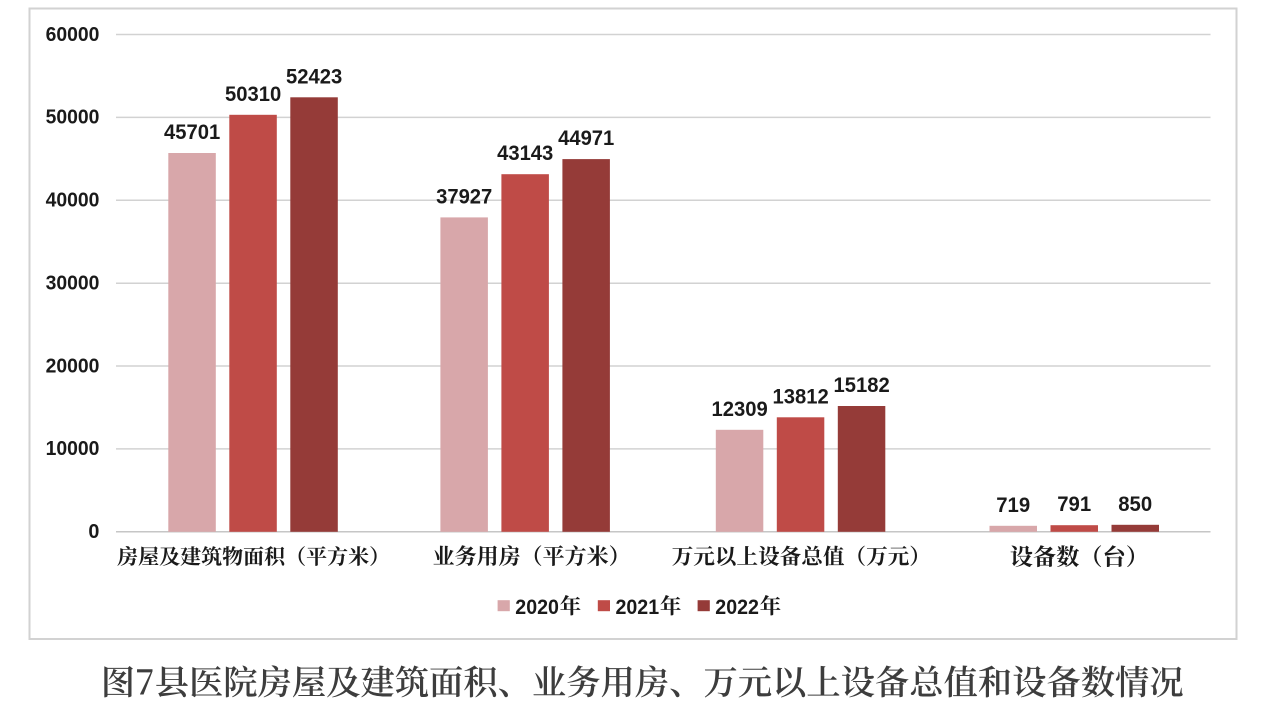  What do you see at coordinates (73, 118) in the screenshot?
I see `svg-text: 50000` at bounding box center [73, 118].